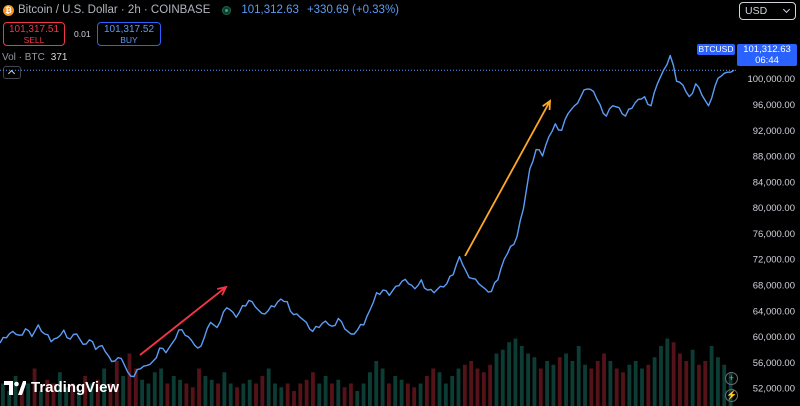  What do you see at coordinates (774, 285) in the screenshot?
I see `y-tick-label: 68,000.00` at bounding box center [774, 285].